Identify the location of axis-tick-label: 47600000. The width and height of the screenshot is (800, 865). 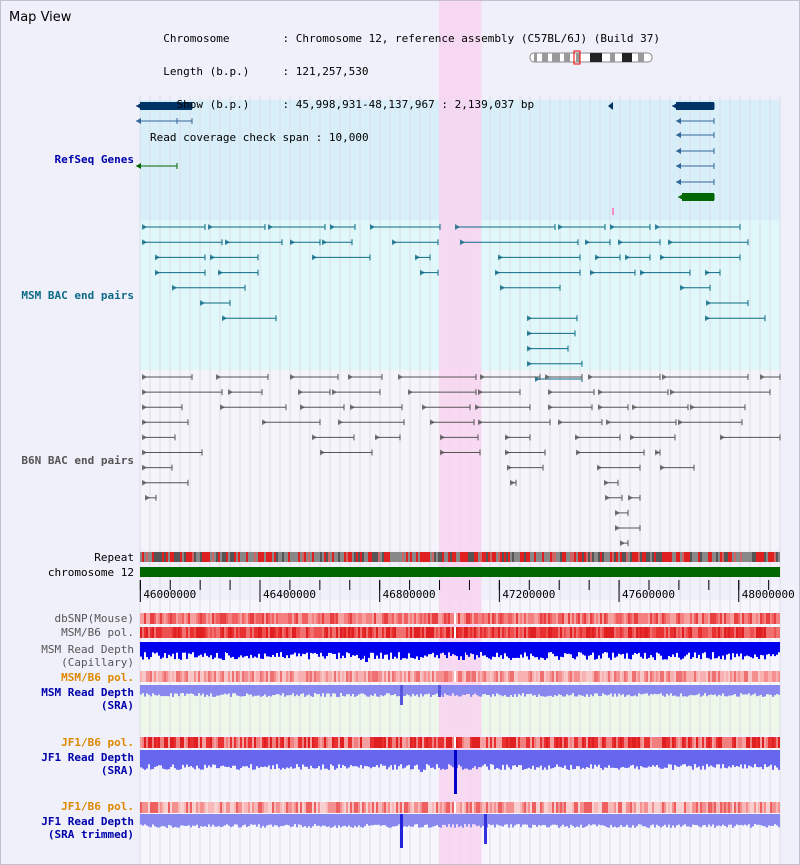
(648, 594).